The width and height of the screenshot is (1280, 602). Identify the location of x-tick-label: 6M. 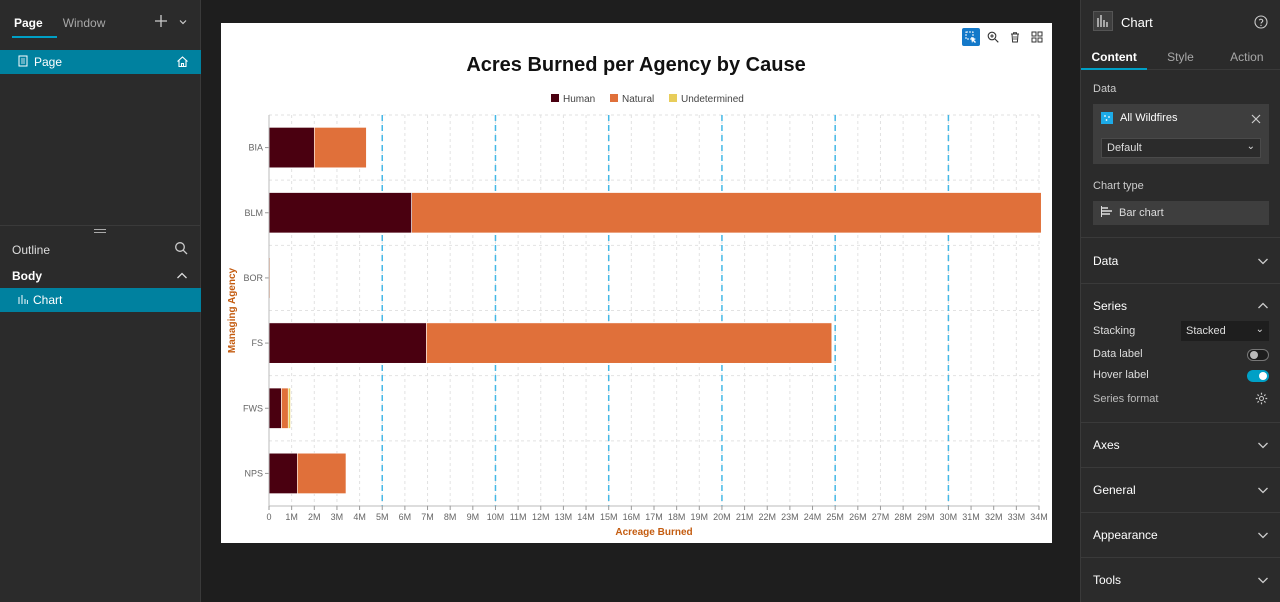
(405, 517).